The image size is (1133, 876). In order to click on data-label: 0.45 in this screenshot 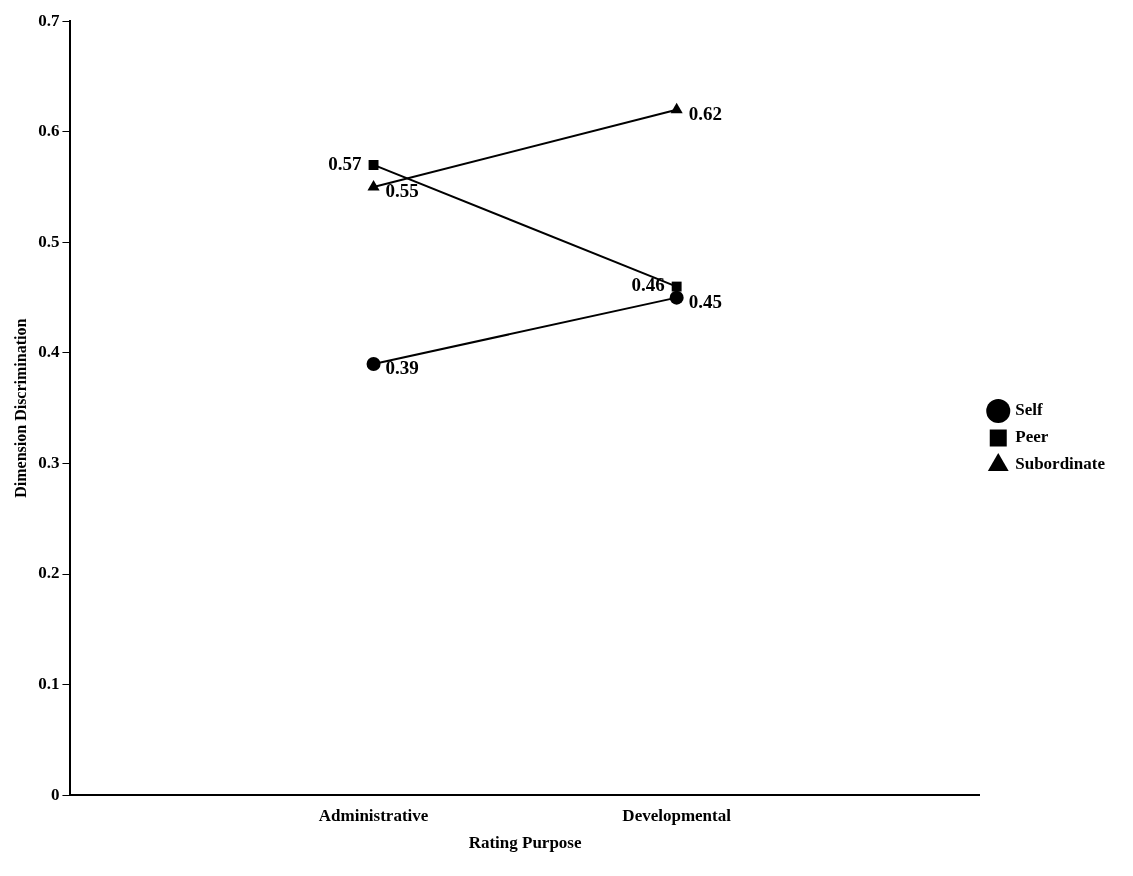, I will do `click(705, 301)`.